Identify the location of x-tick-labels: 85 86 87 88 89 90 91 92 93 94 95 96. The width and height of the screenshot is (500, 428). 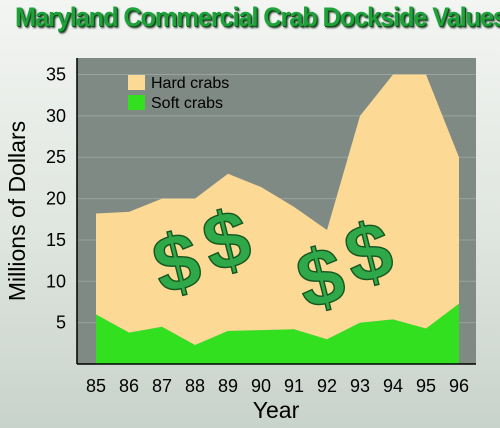
(277, 386).